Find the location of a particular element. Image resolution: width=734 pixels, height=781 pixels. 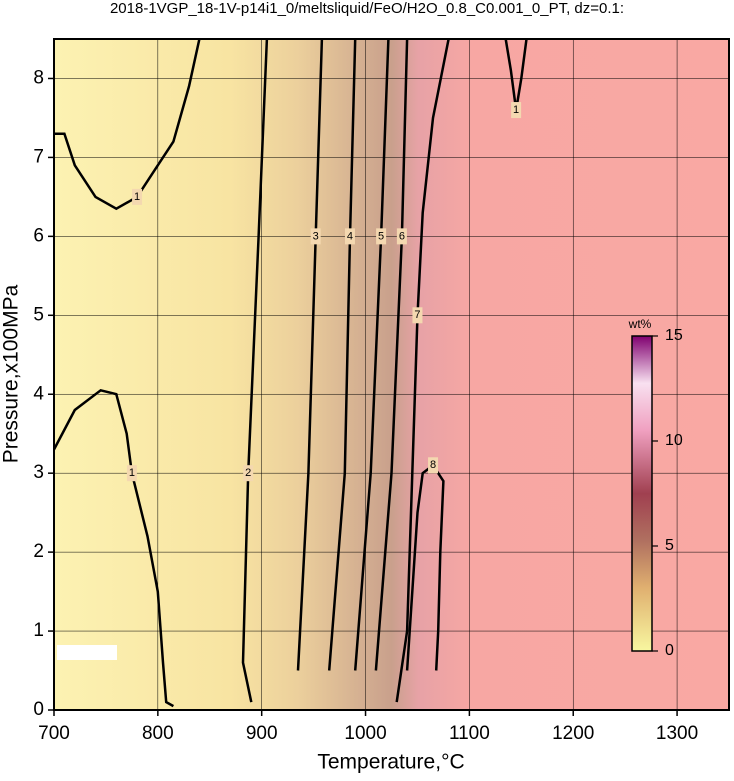

y-tick-label: 7 is located at coordinates (38, 156).